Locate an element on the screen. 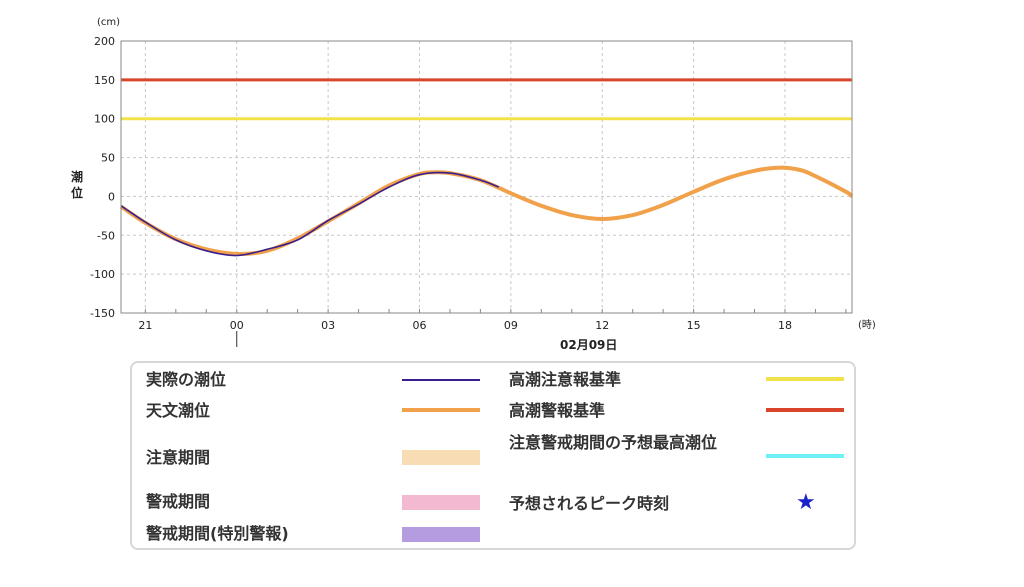  y-tick-label: 200 is located at coordinates (104, 41).